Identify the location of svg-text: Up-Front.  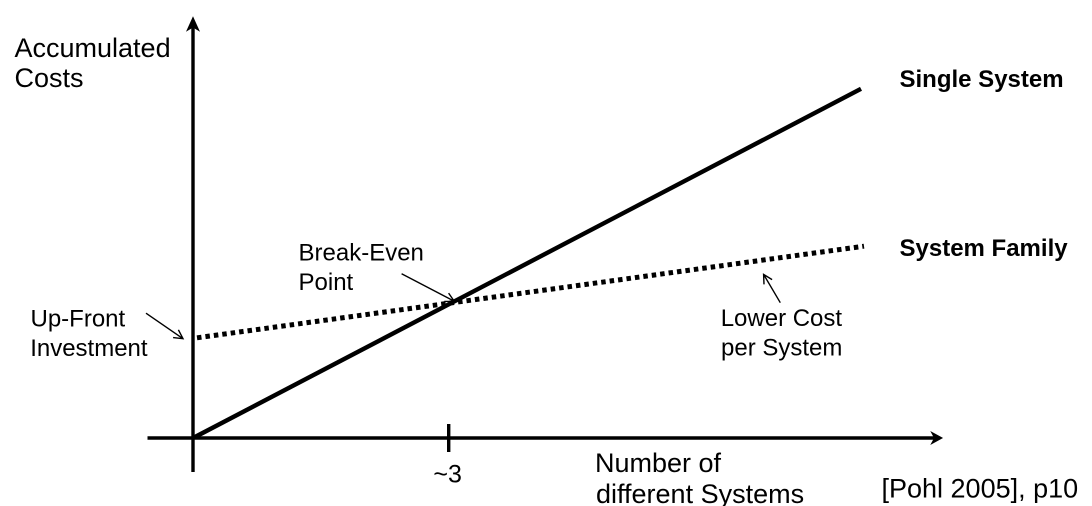
(78, 318).